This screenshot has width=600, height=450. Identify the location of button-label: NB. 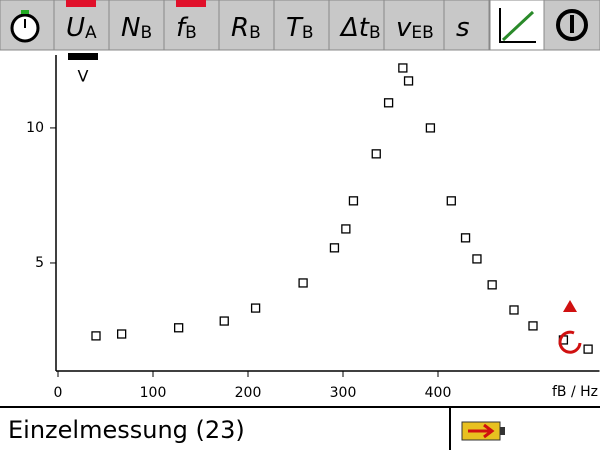
(136, 28).